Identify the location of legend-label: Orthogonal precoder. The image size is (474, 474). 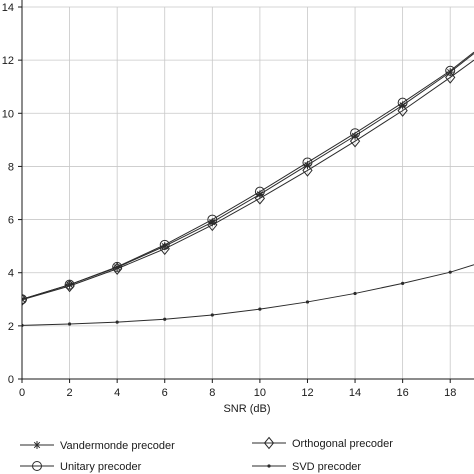
(342, 444).